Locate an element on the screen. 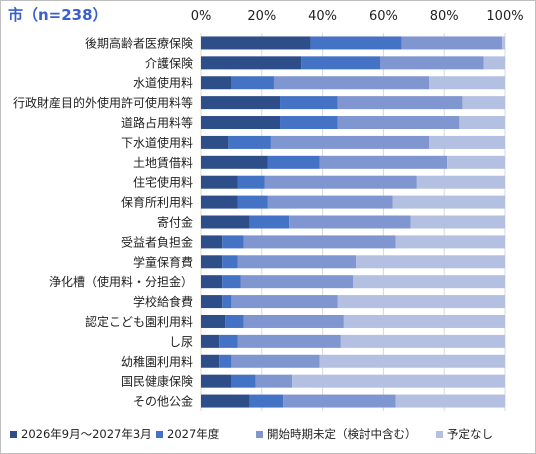 The width and height of the screenshot is (536, 454). x-tick-label: 100% is located at coordinates (504, 16).